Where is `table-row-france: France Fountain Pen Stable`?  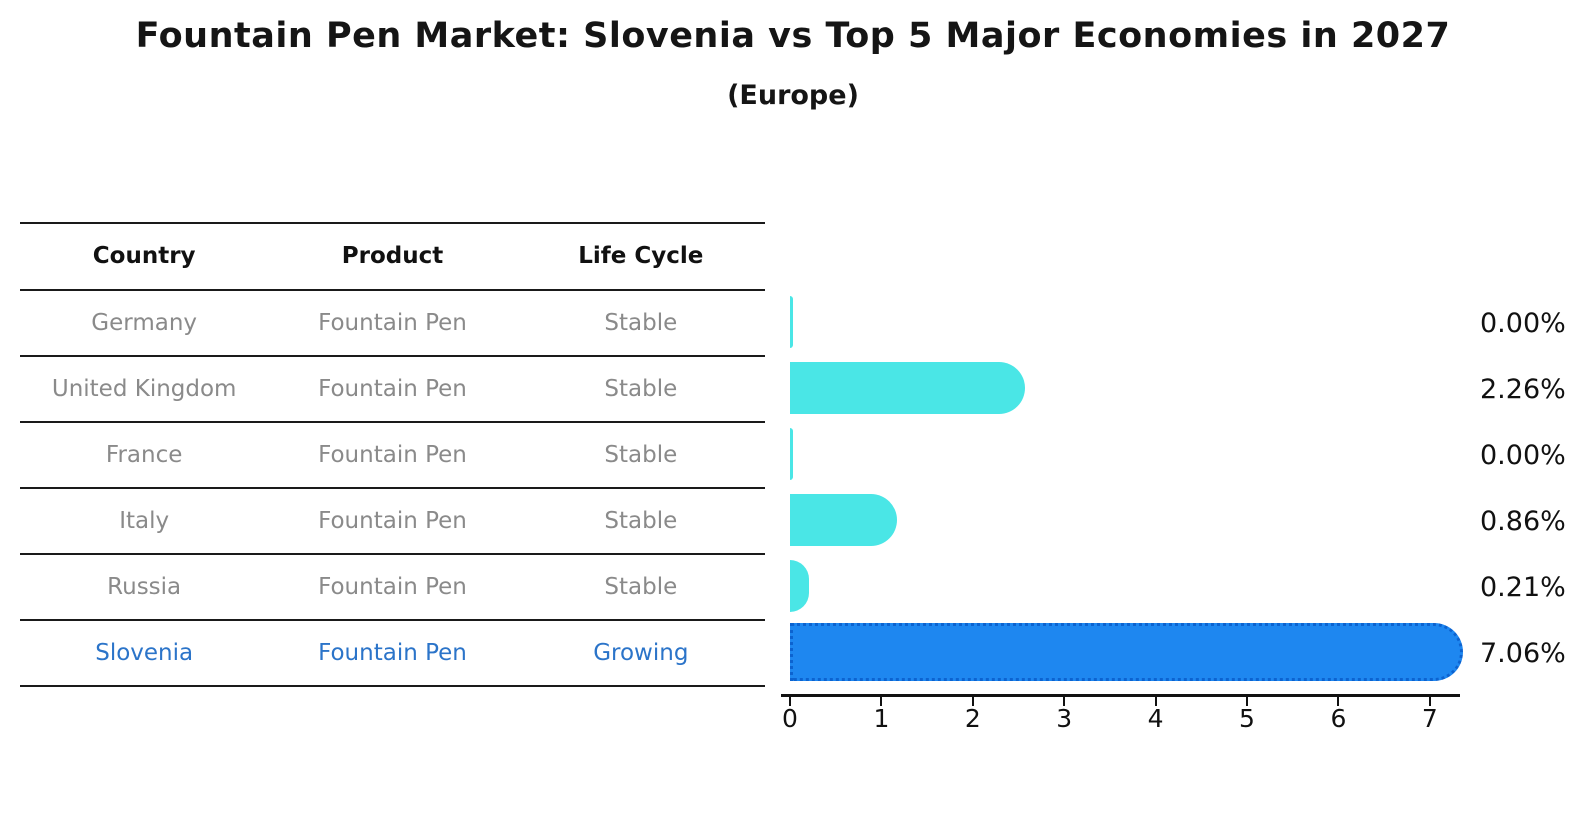 table-row-france: France Fountain Pen Stable is located at coordinates (392, 456).